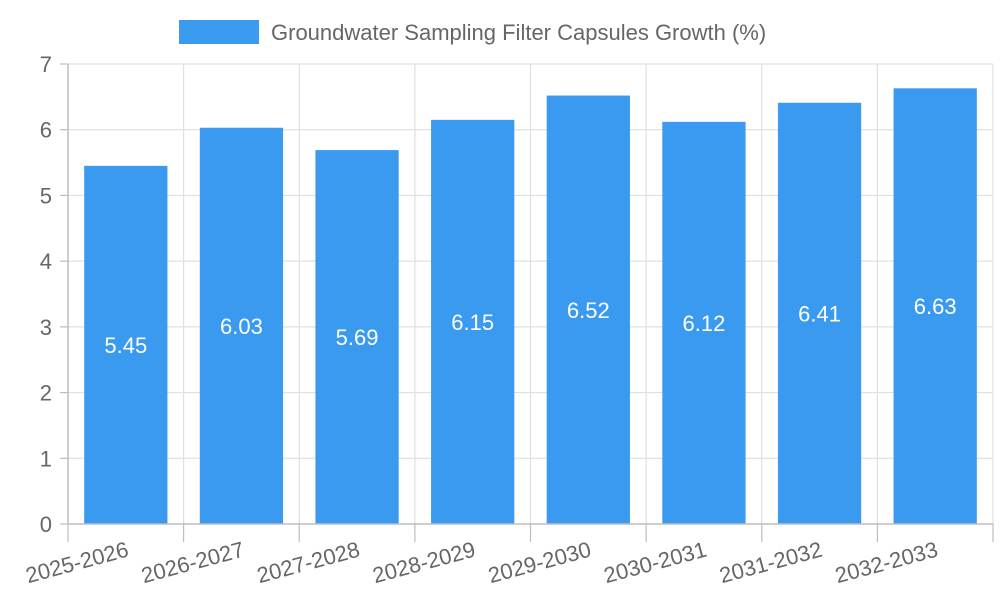 This screenshot has height=600, width=1000. I want to click on x-tick-label: 2030-2031, so click(655, 562).